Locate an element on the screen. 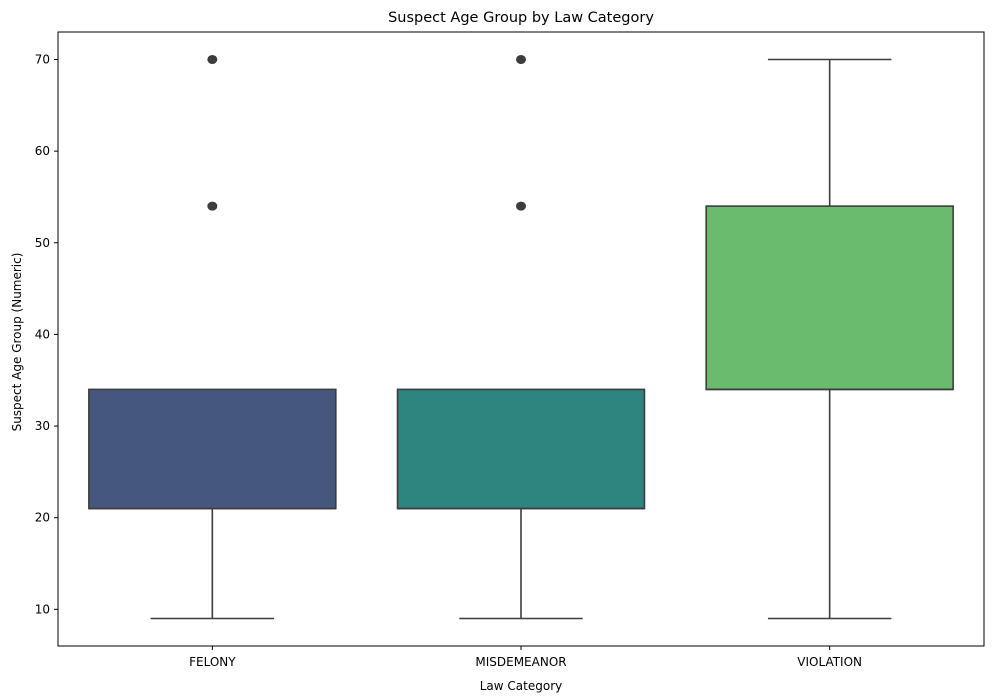 This screenshot has width=997, height=699. x-tick-label-violation: VIOLATION is located at coordinates (829, 662).